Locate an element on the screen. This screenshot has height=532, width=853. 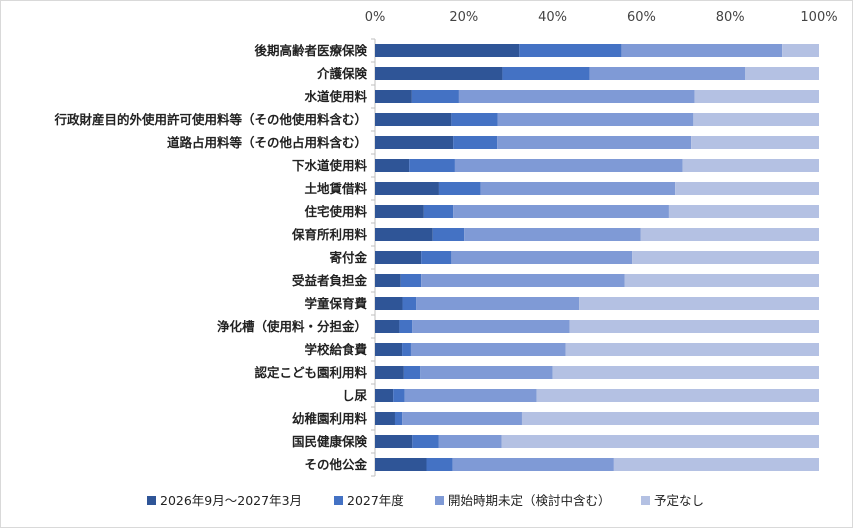
category-label: 受益者負担金 is located at coordinates (330, 280).